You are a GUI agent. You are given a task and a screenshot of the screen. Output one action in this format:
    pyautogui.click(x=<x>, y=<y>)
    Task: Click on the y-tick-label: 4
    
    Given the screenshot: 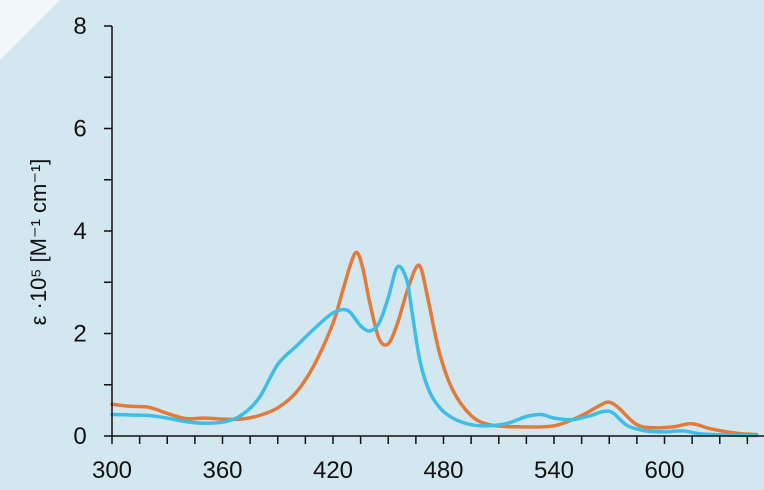 What is the action you would take?
    pyautogui.click(x=79, y=231)
    